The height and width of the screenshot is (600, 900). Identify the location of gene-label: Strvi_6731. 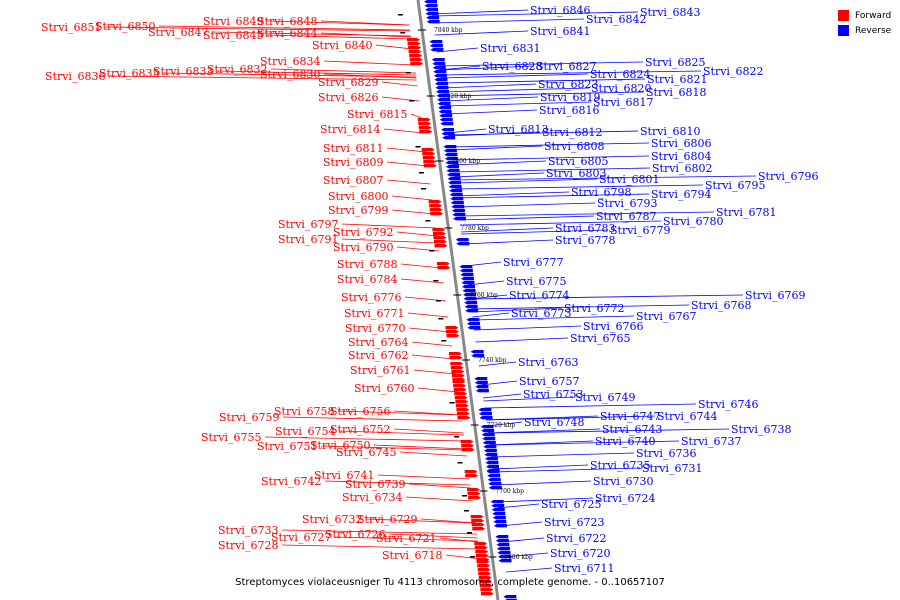
(672, 468).